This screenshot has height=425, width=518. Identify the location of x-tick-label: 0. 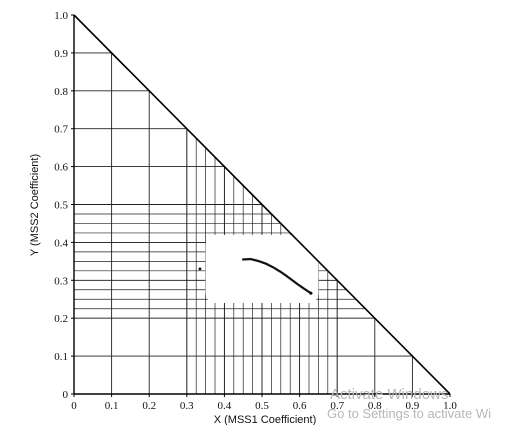
(74, 406).